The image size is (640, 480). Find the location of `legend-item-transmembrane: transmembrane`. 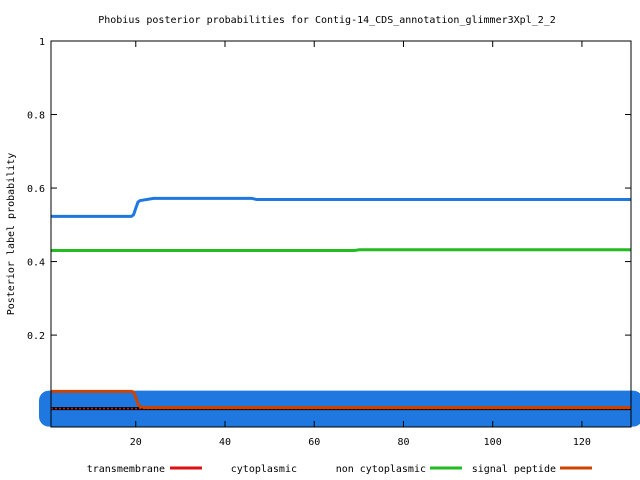

legend-item-transmembrane: transmembrane is located at coordinates (144, 469).